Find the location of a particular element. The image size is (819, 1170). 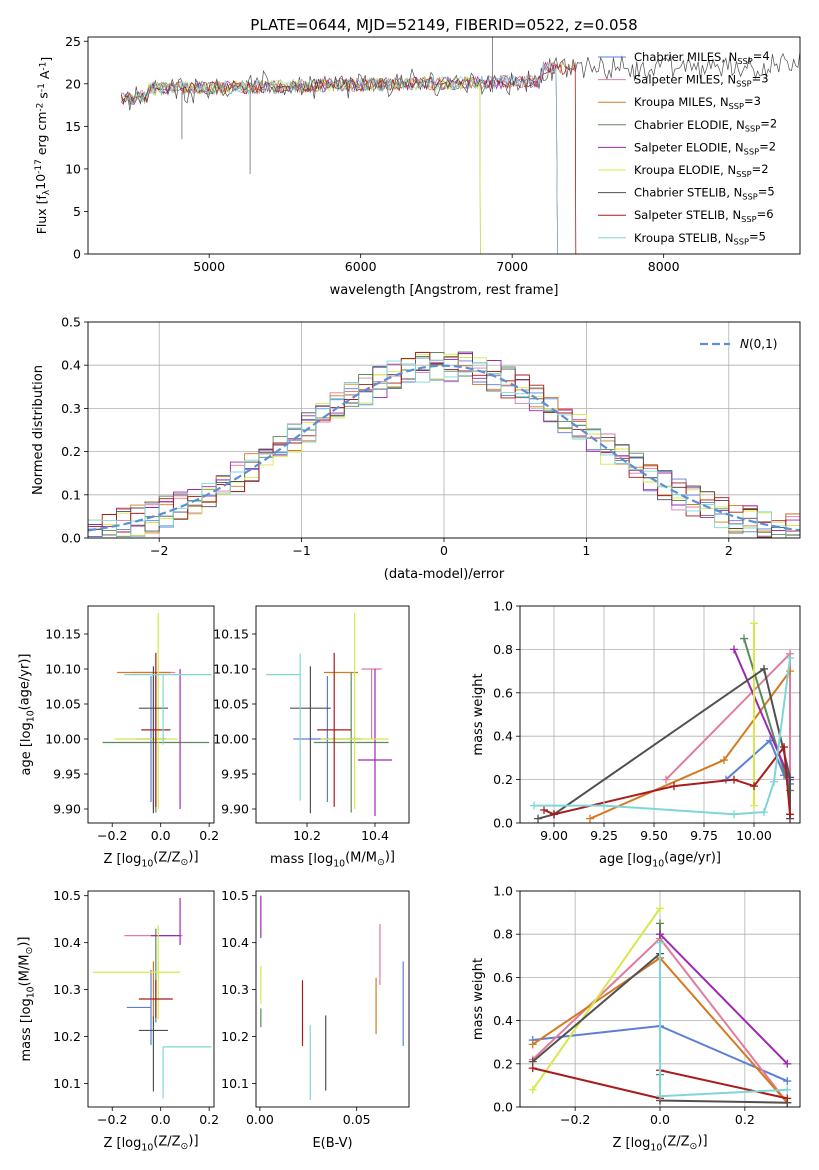

x-tick-label: 0 is located at coordinates (444, 550).